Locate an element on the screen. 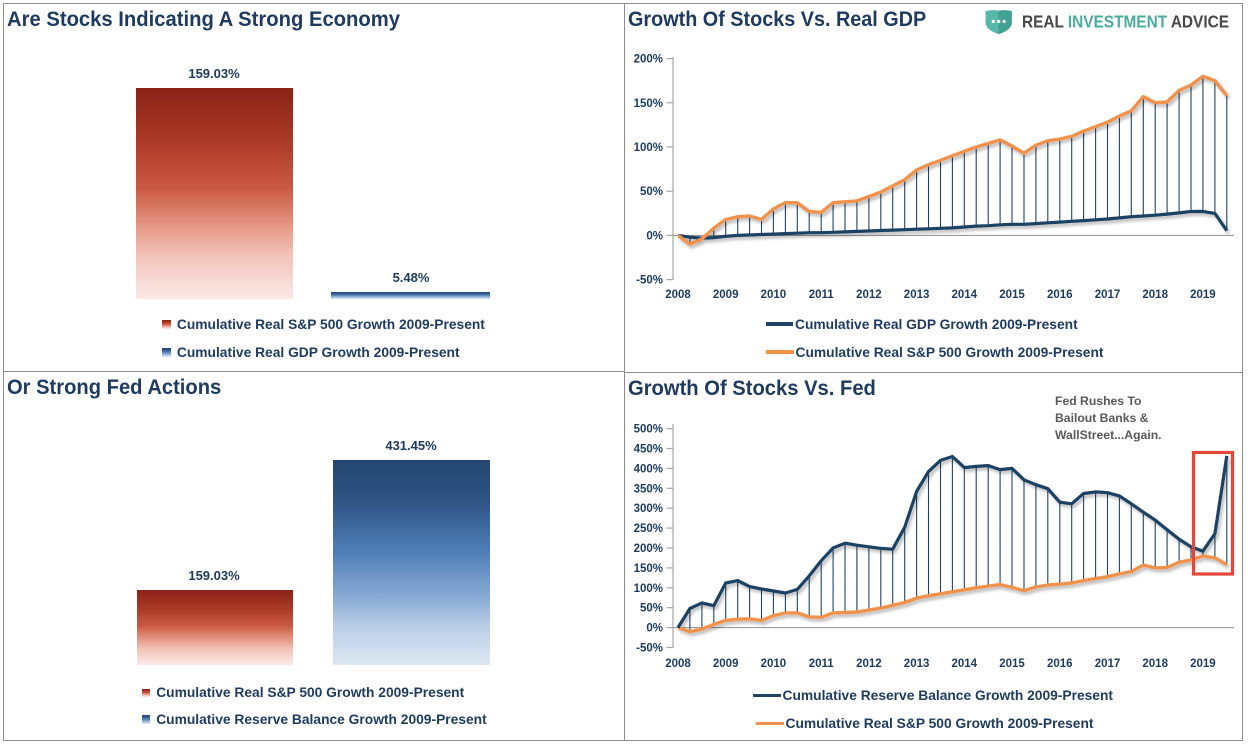 The width and height of the screenshot is (1253, 745). svg-text: REAL INVESTMENT ADVICE is located at coordinates (1125, 21).